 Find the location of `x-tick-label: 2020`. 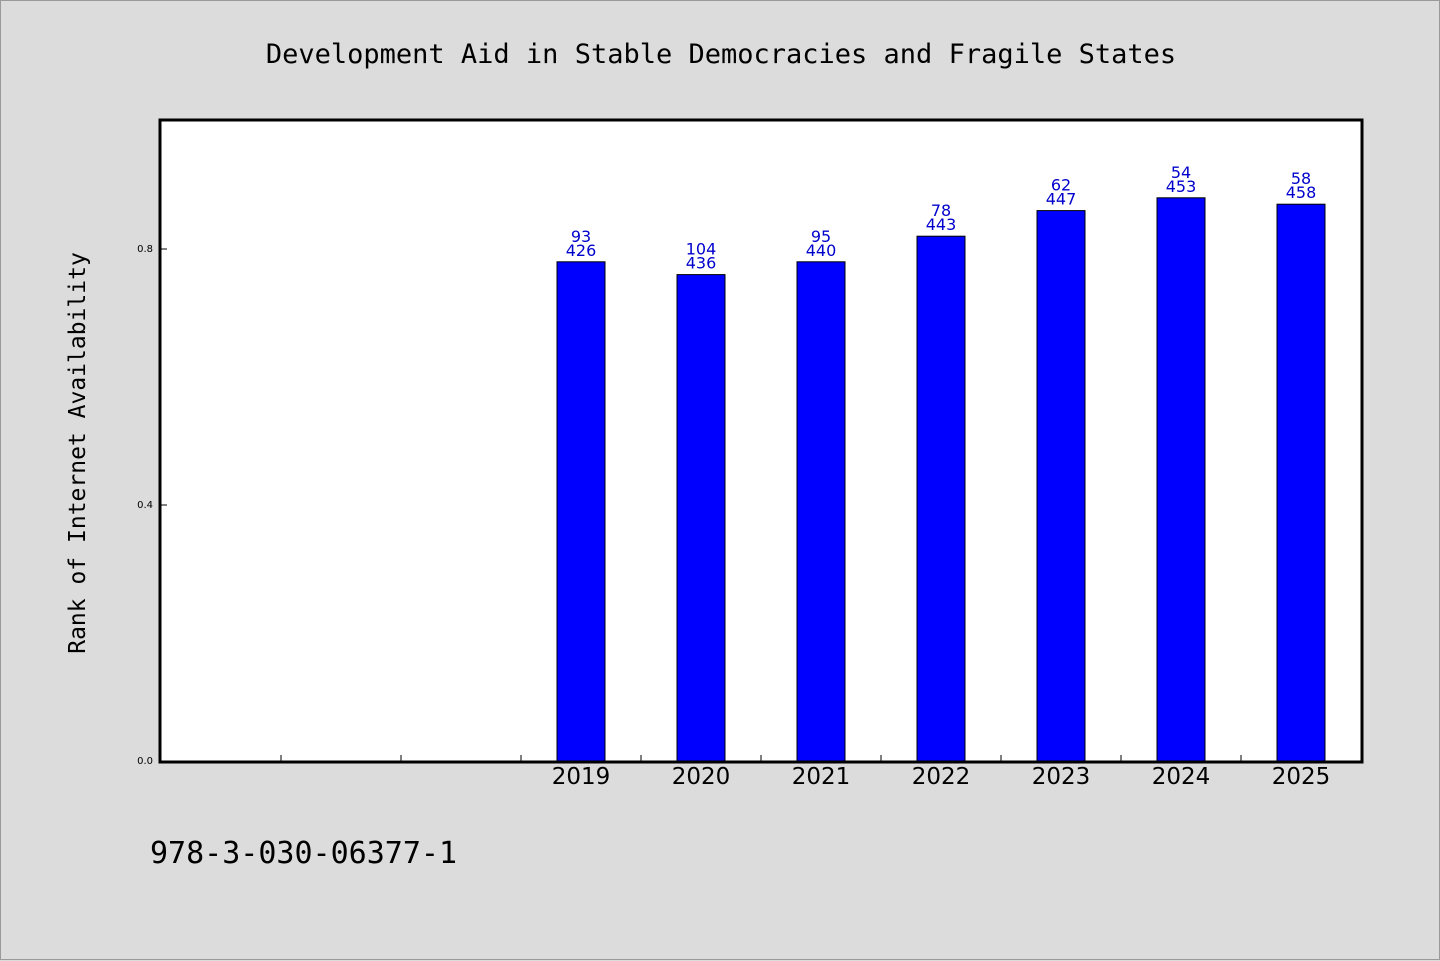

x-tick-label: 2020 is located at coordinates (701, 777).